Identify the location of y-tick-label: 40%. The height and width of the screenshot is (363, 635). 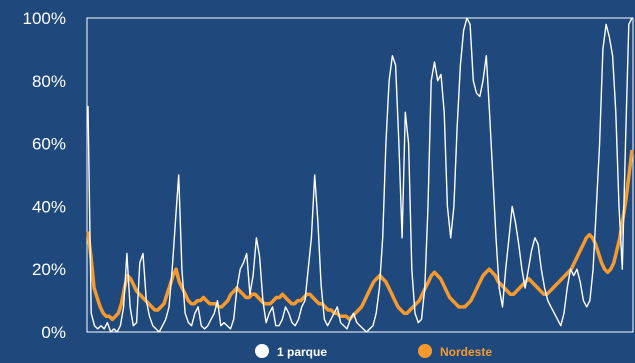
(49, 206).